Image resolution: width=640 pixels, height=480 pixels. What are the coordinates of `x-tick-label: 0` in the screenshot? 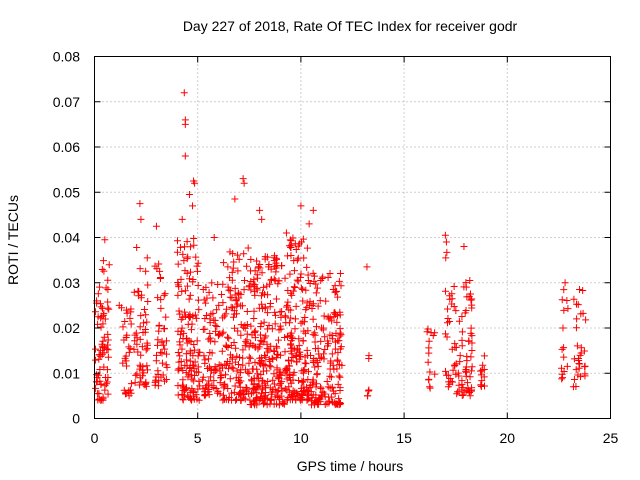 It's located at (95, 438).